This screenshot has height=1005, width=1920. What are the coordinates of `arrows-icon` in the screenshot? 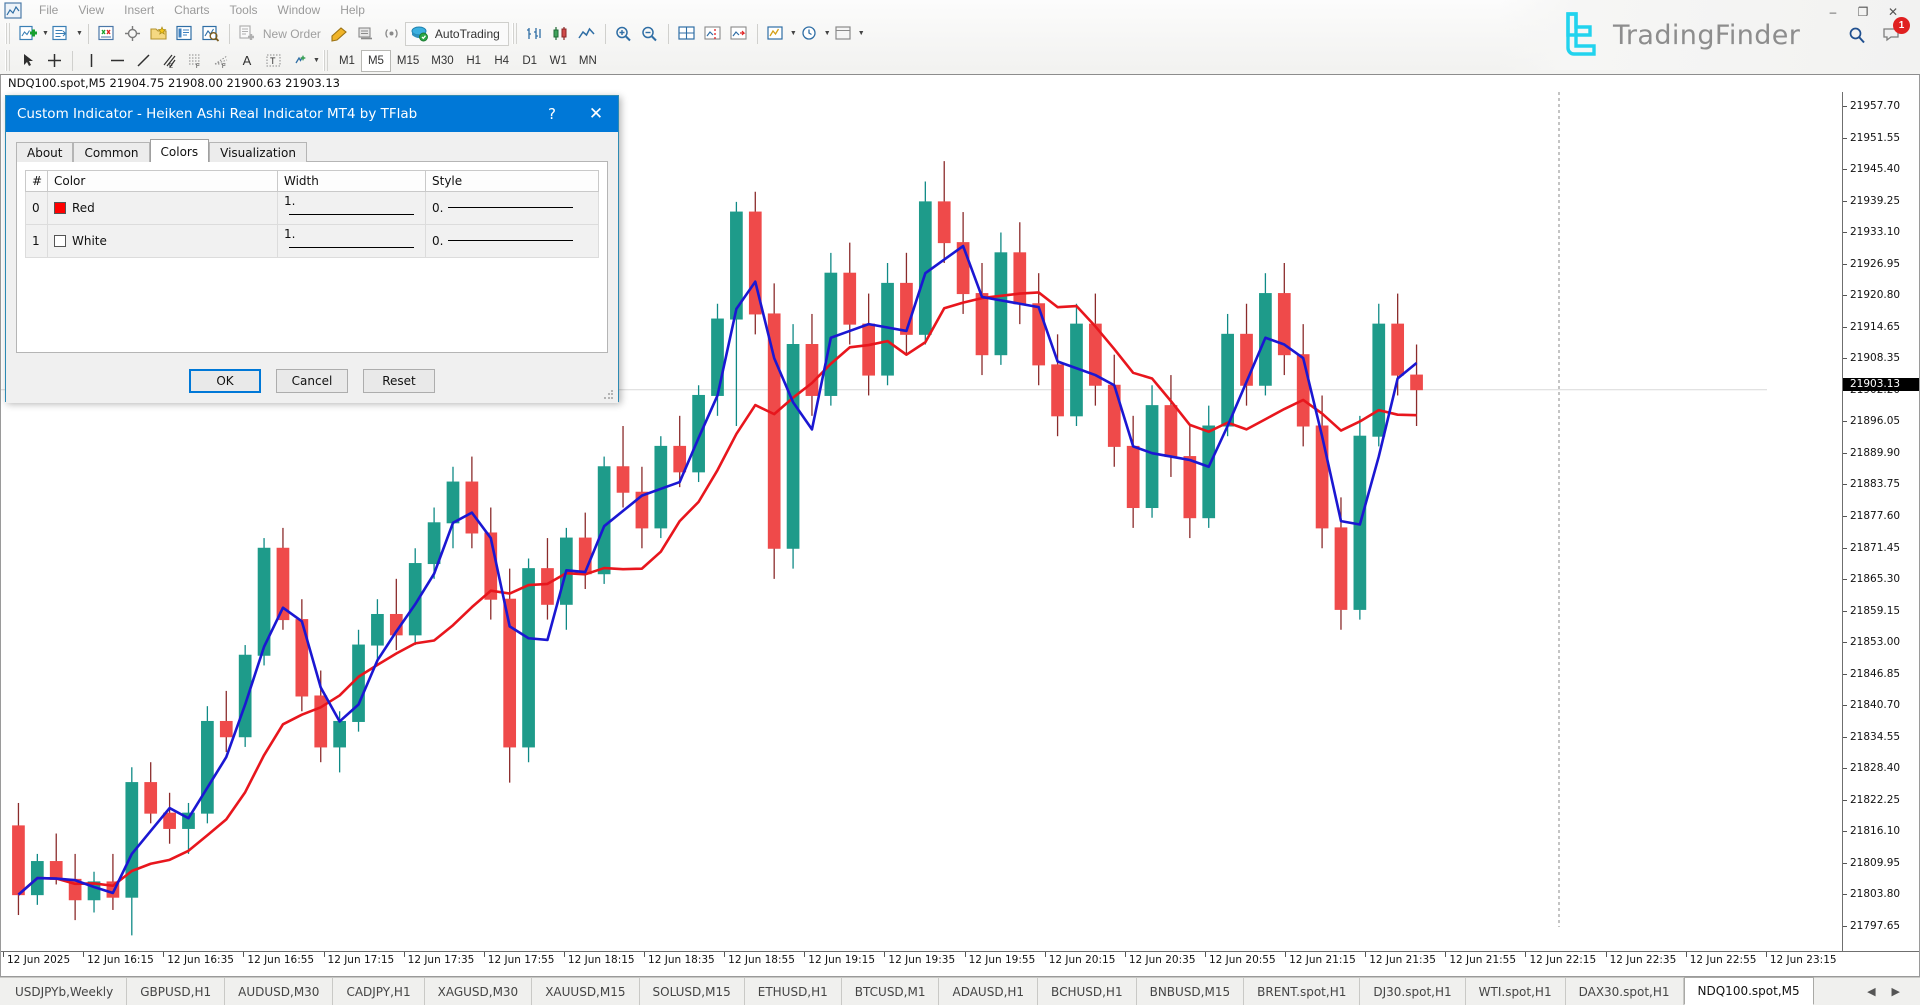 It's located at (299, 61).